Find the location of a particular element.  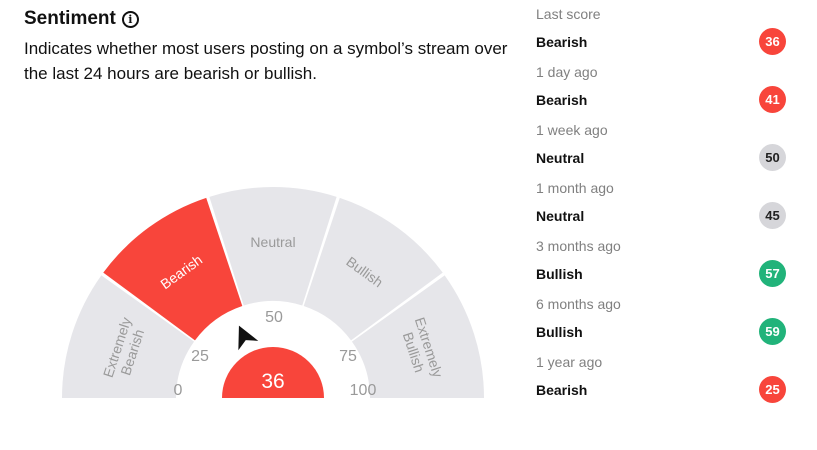

score-badge: 50 is located at coordinates (772, 157).